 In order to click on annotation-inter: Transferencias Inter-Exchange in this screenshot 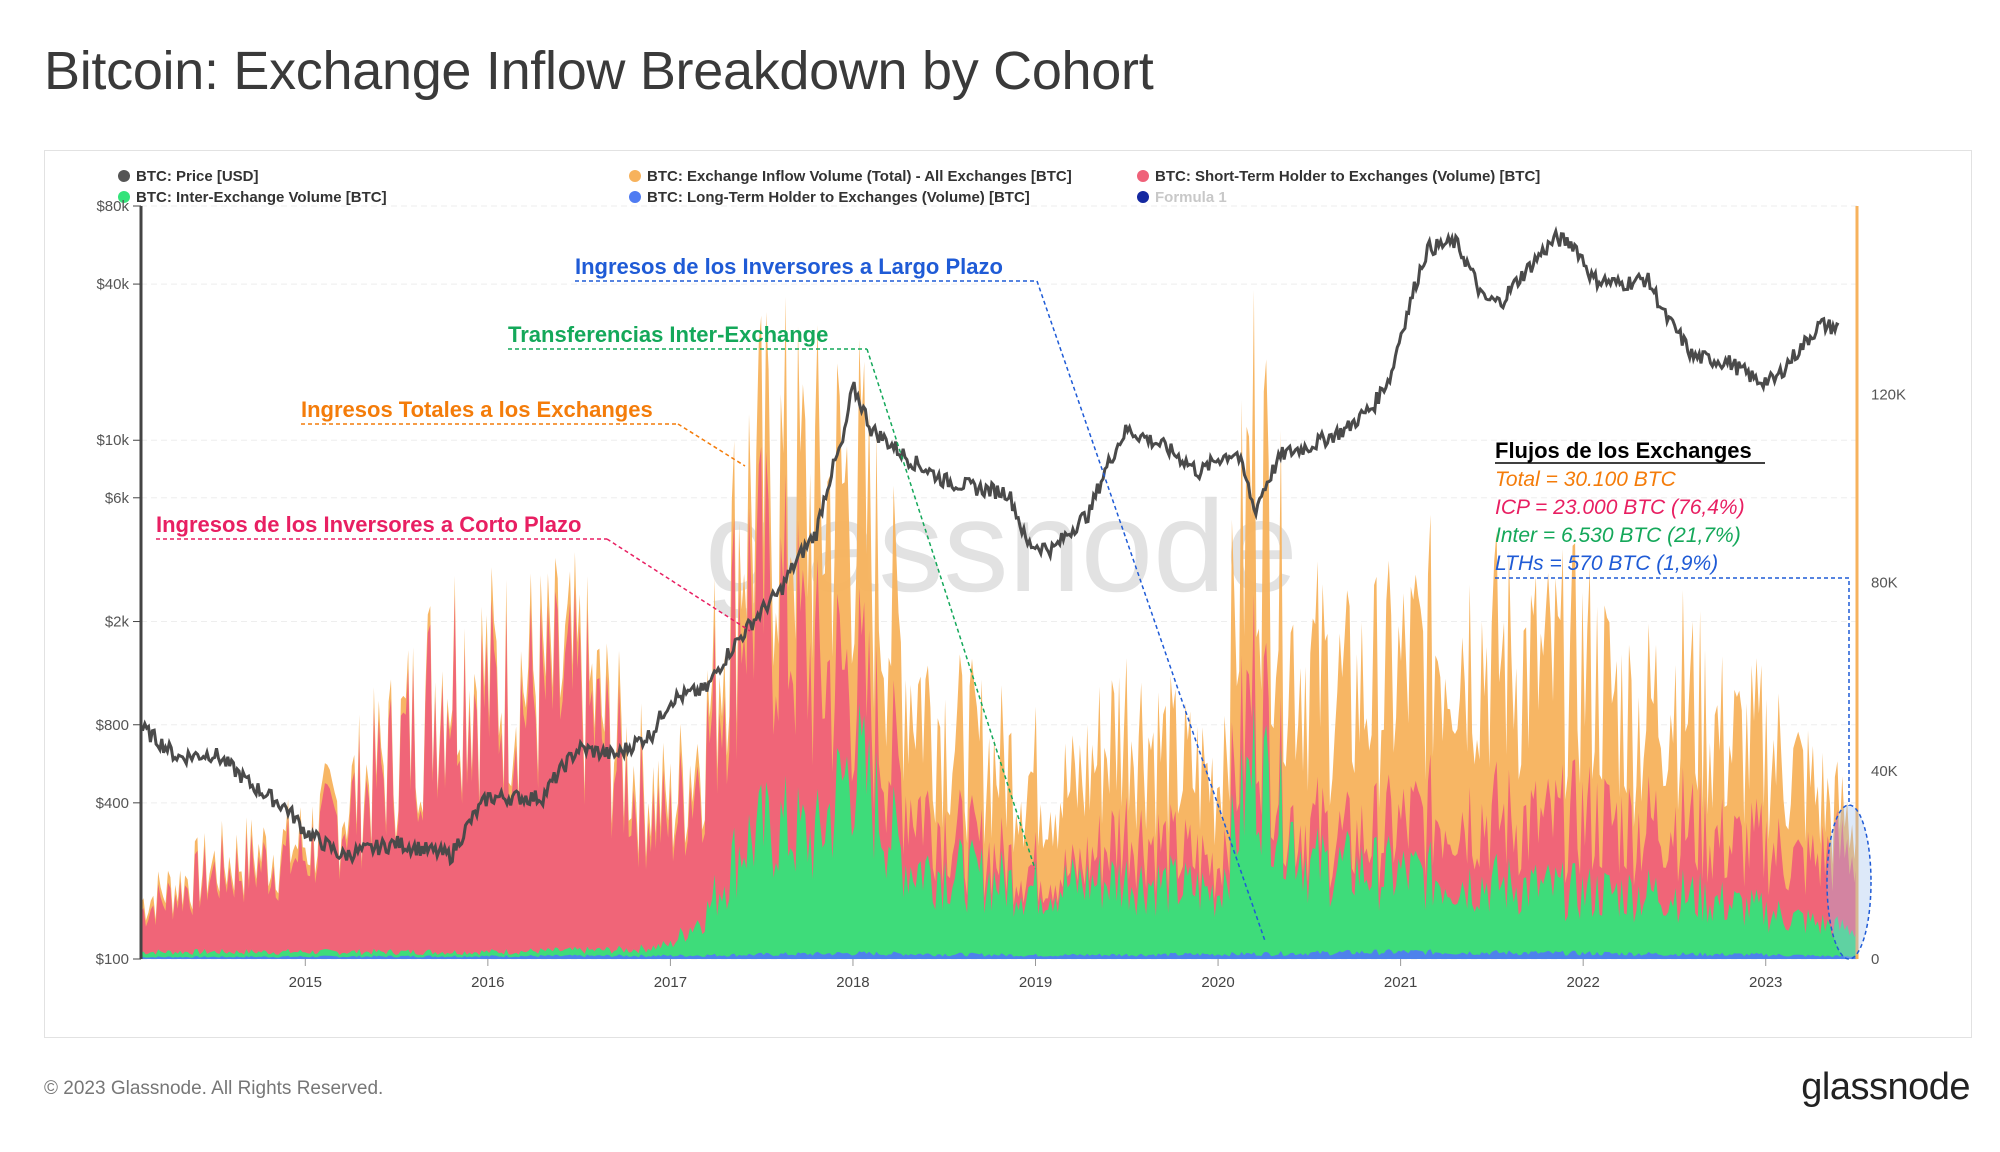, I will do `click(772, 596)`.